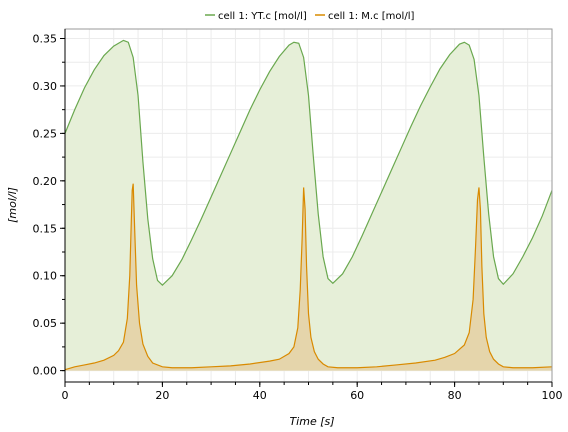  Describe the element at coordinates (45, 371) in the screenshot. I see `y-tick-label: 0.00` at that location.